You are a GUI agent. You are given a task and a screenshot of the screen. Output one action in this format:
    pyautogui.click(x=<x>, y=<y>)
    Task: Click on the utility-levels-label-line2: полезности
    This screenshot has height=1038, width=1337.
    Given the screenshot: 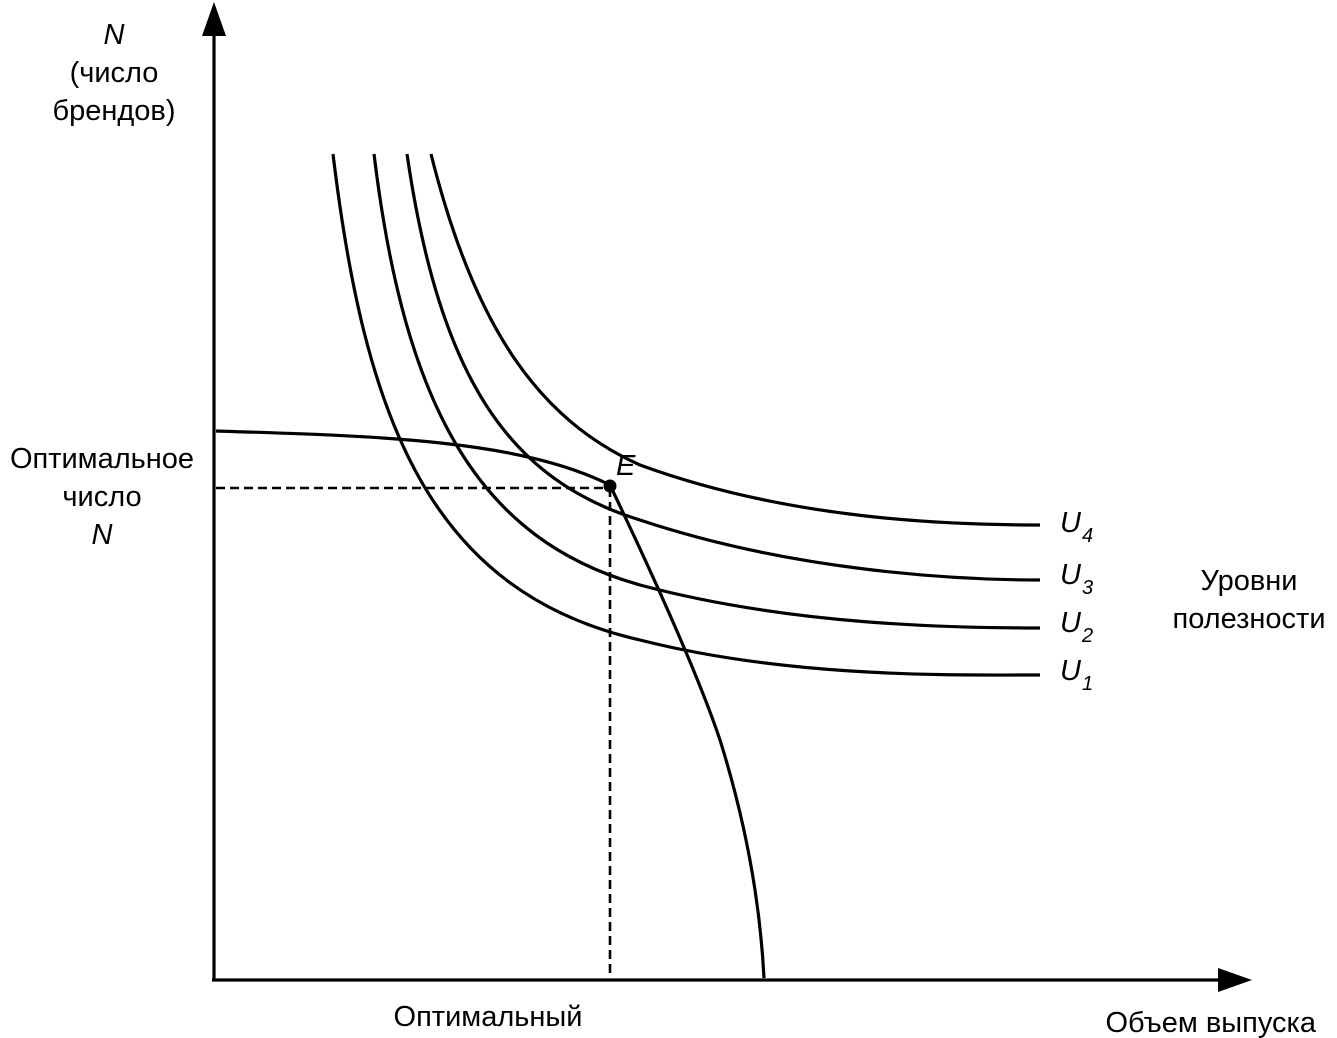 What is the action you would take?
    pyautogui.click(x=1248, y=619)
    